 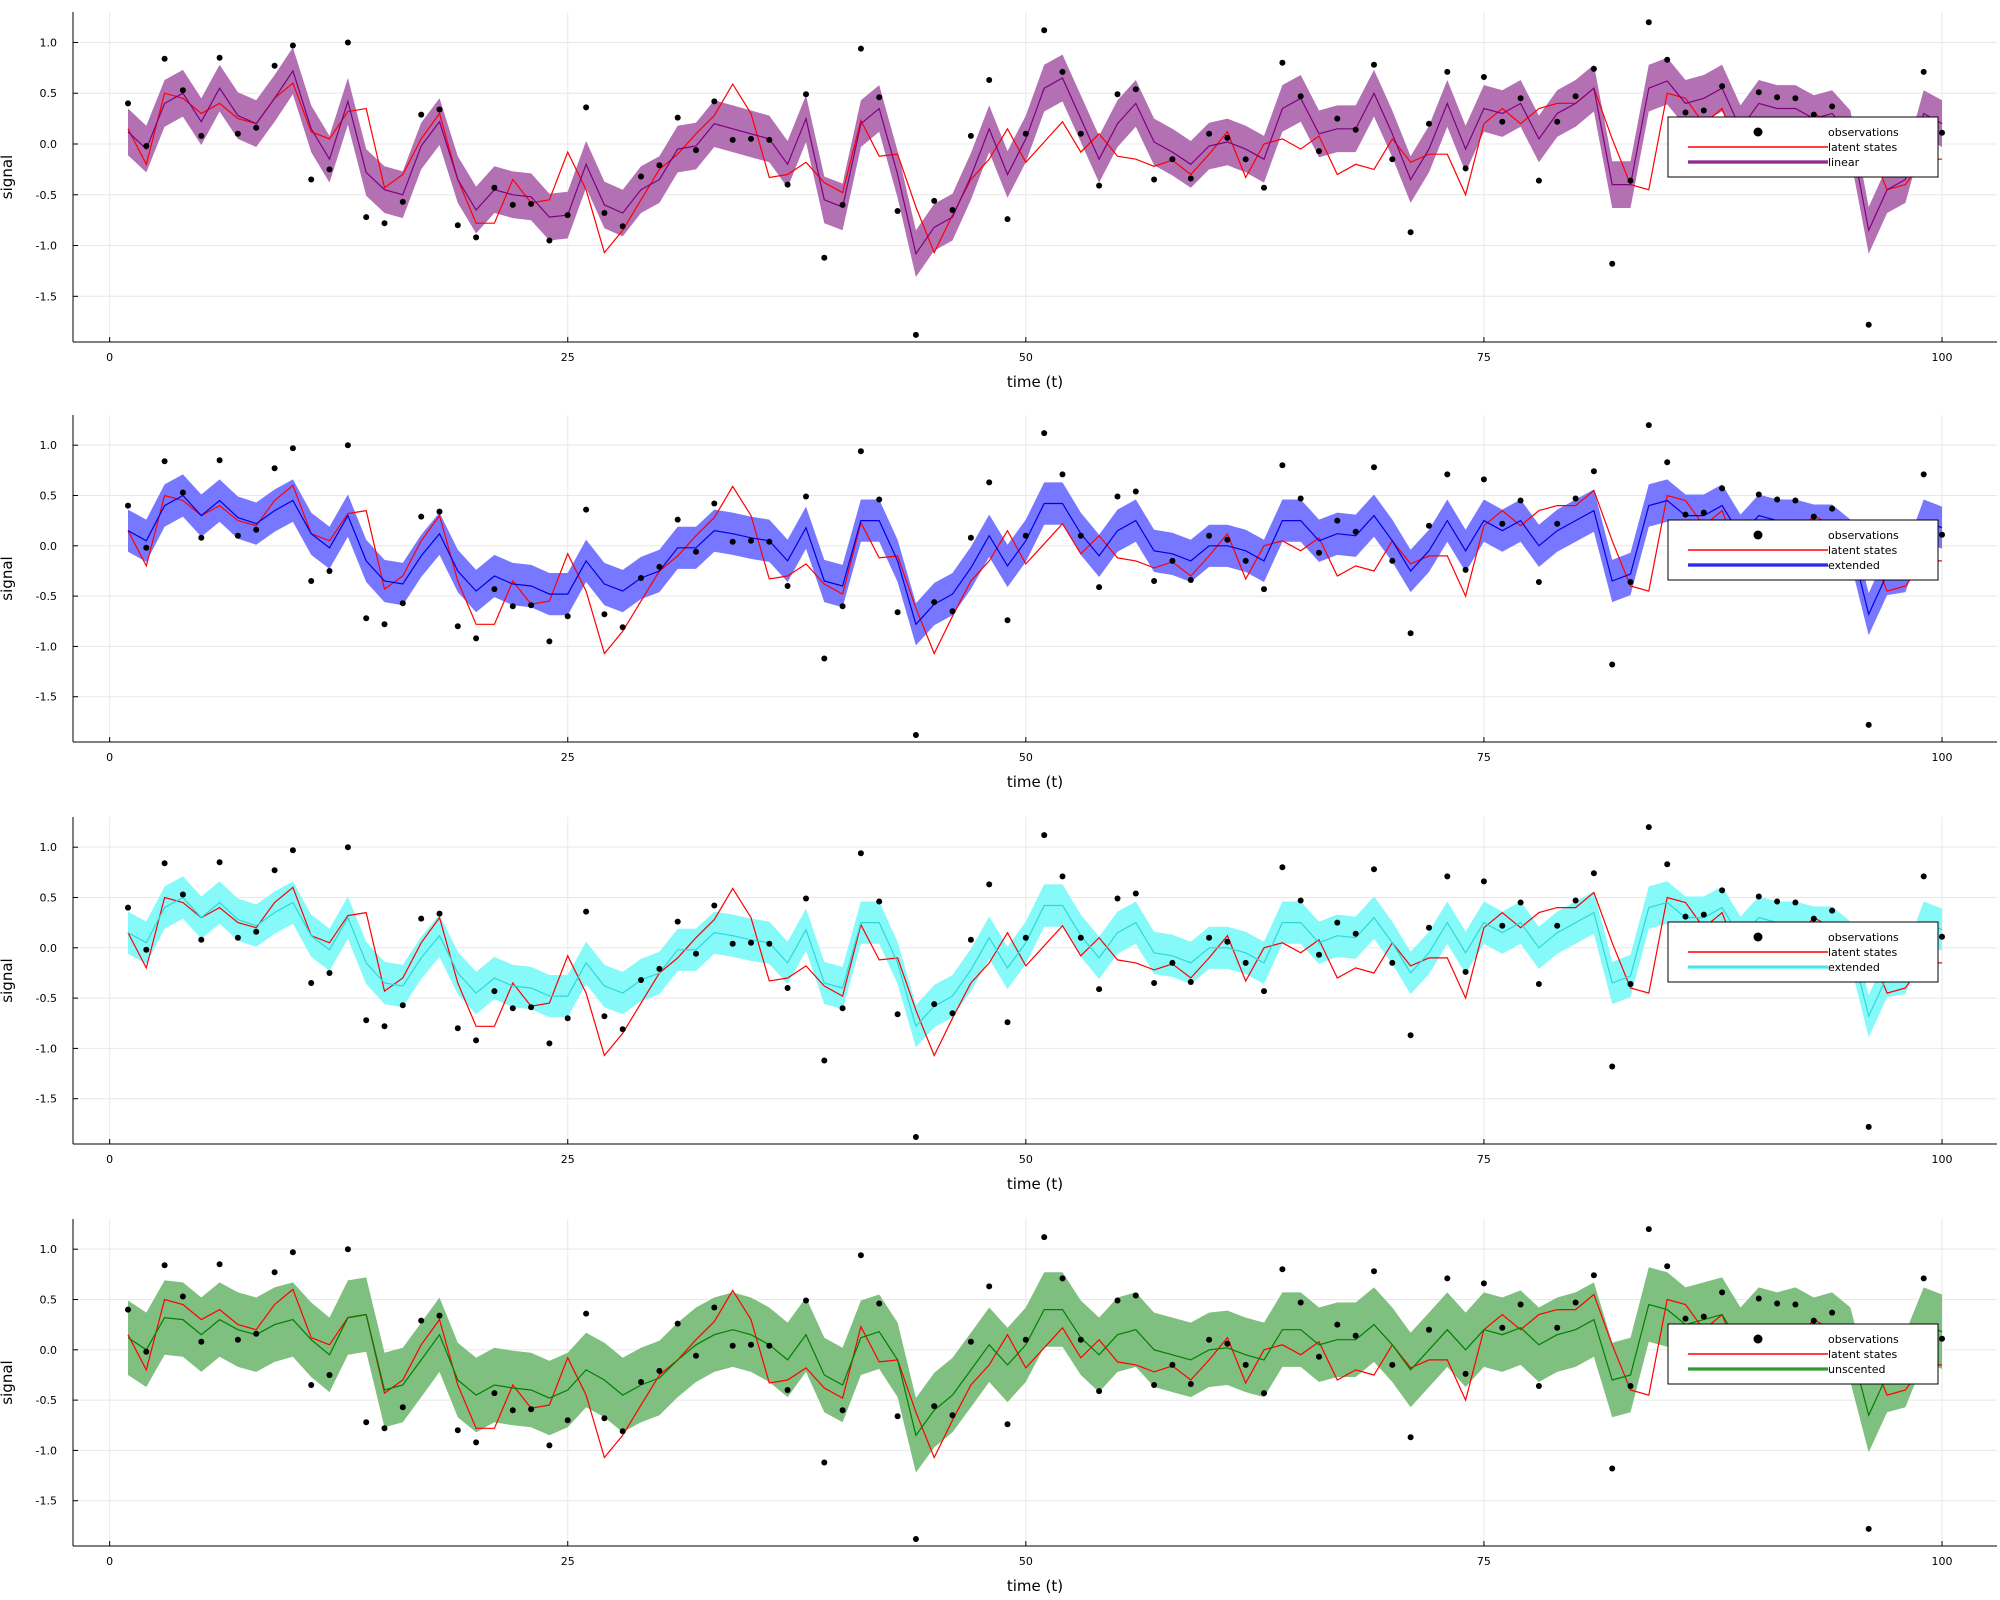 I want to click on x-tick-label: 50, so click(x=1026, y=357).